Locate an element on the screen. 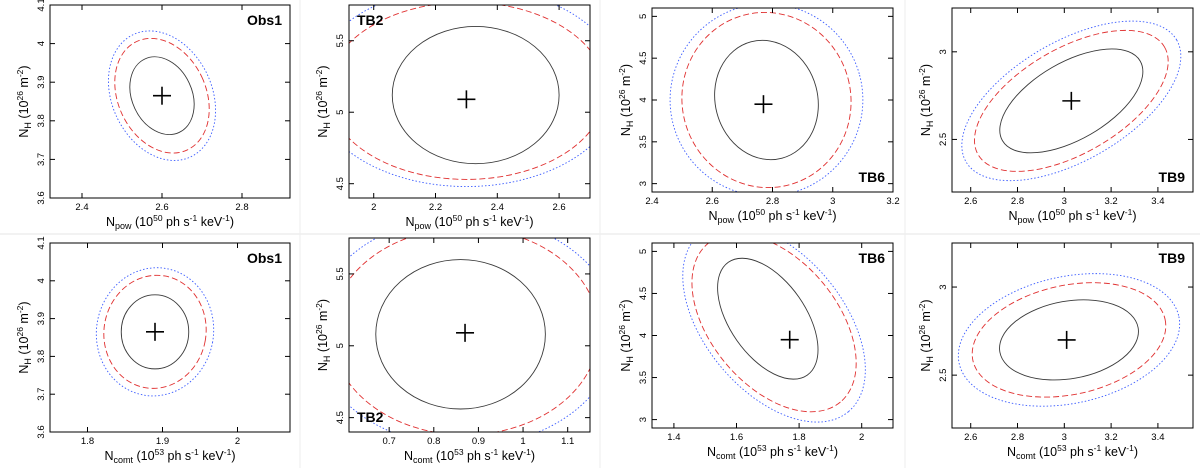 This screenshot has height=468, width=1200. contour-68pct-tb2-pow is located at coordinates (475, 95).